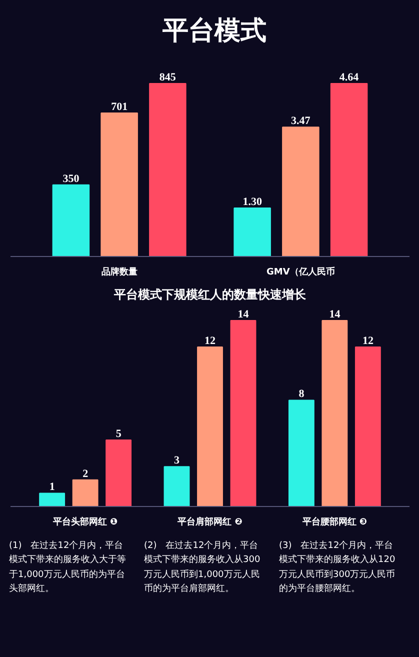 The width and height of the screenshot is (419, 657). I want to click on text: (3) 在过去12个月内，平台模式下带来的服务收入从120万元人民币到300万元人民币的为平台腰部网红。, so click(337, 568).